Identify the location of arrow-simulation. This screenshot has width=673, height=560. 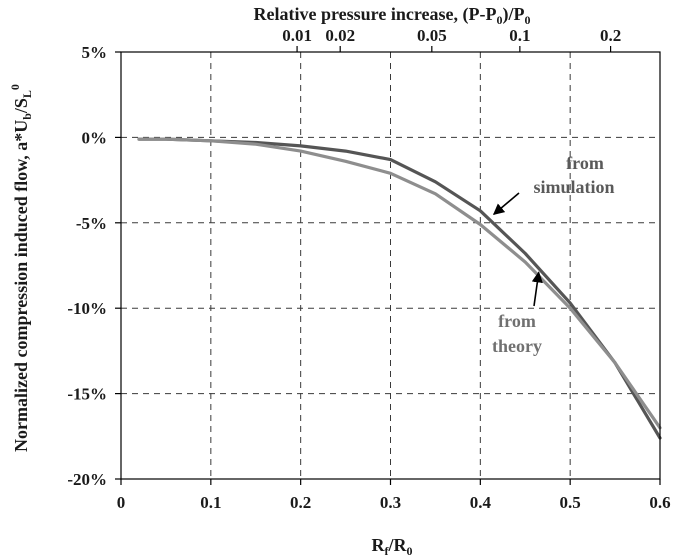
(506, 203).